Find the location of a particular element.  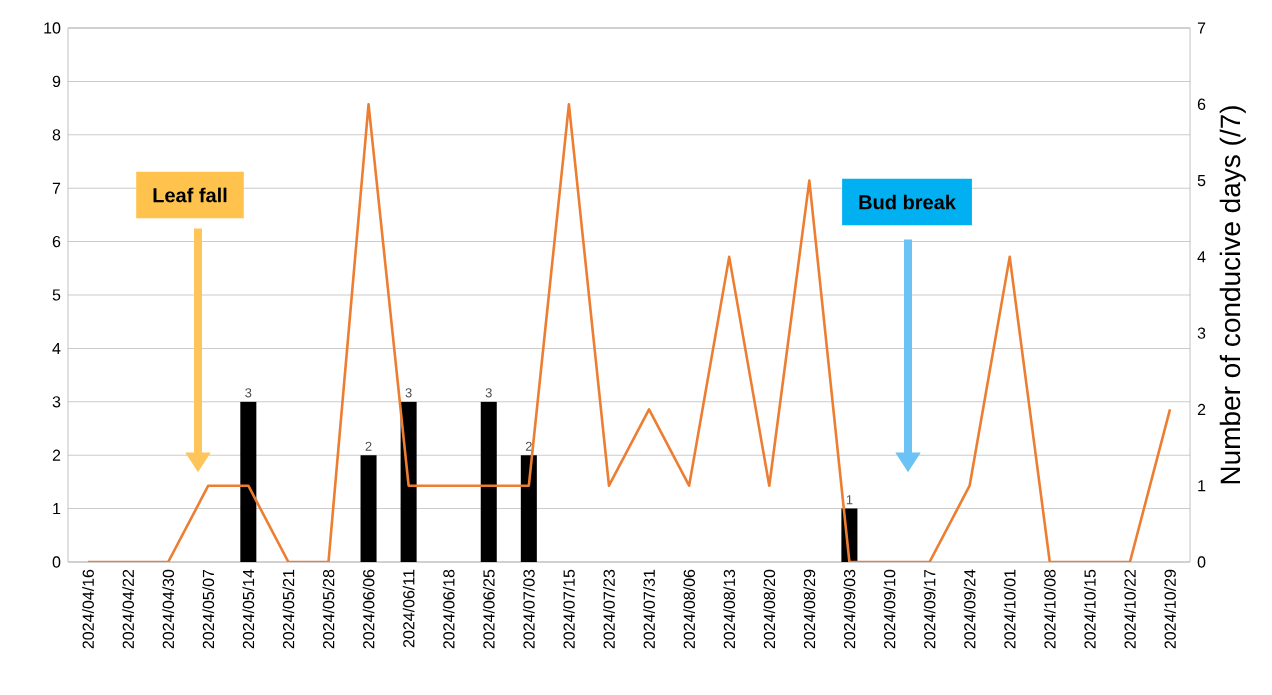

x-tick-label: 2024/05/21 is located at coordinates (288, 609).